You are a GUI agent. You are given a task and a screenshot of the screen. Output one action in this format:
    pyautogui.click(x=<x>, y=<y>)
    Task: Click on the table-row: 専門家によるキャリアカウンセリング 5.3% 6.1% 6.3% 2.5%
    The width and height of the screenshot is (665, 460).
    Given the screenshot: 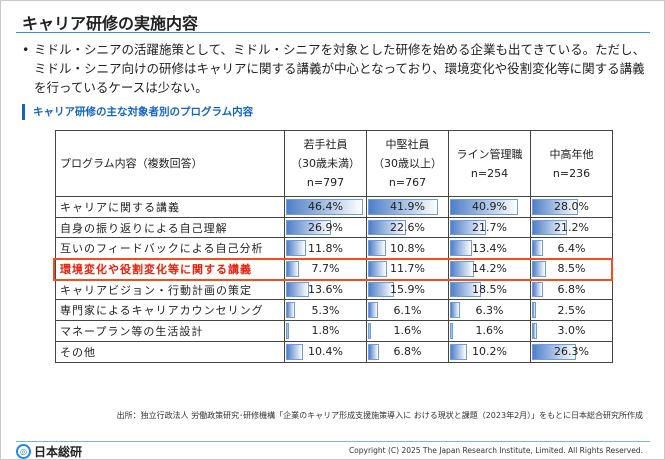 What is the action you would take?
    pyautogui.click(x=334, y=310)
    